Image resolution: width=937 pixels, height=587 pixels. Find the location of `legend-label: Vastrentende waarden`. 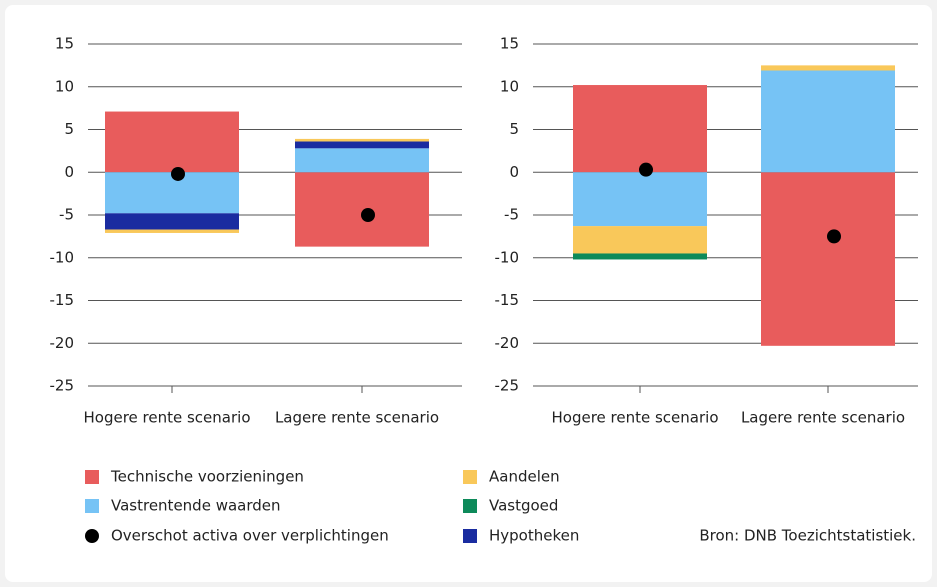

legend-label: Vastrentende waarden is located at coordinates (196, 506).